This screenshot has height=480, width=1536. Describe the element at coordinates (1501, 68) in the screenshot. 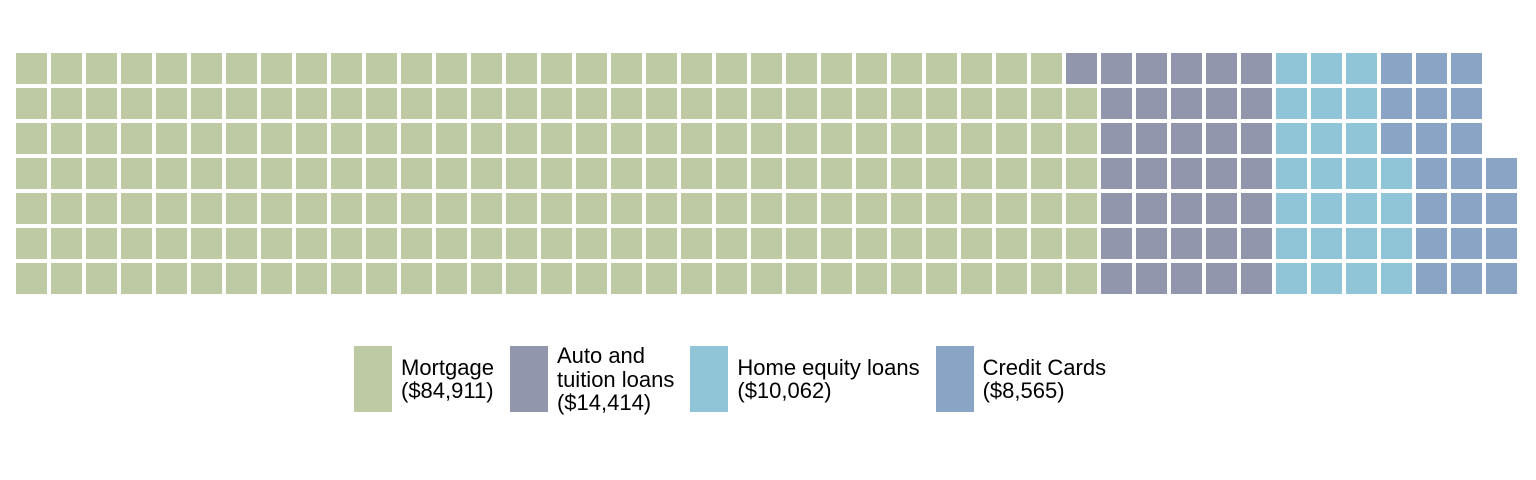

I see `waffle-cell-empty` at that location.